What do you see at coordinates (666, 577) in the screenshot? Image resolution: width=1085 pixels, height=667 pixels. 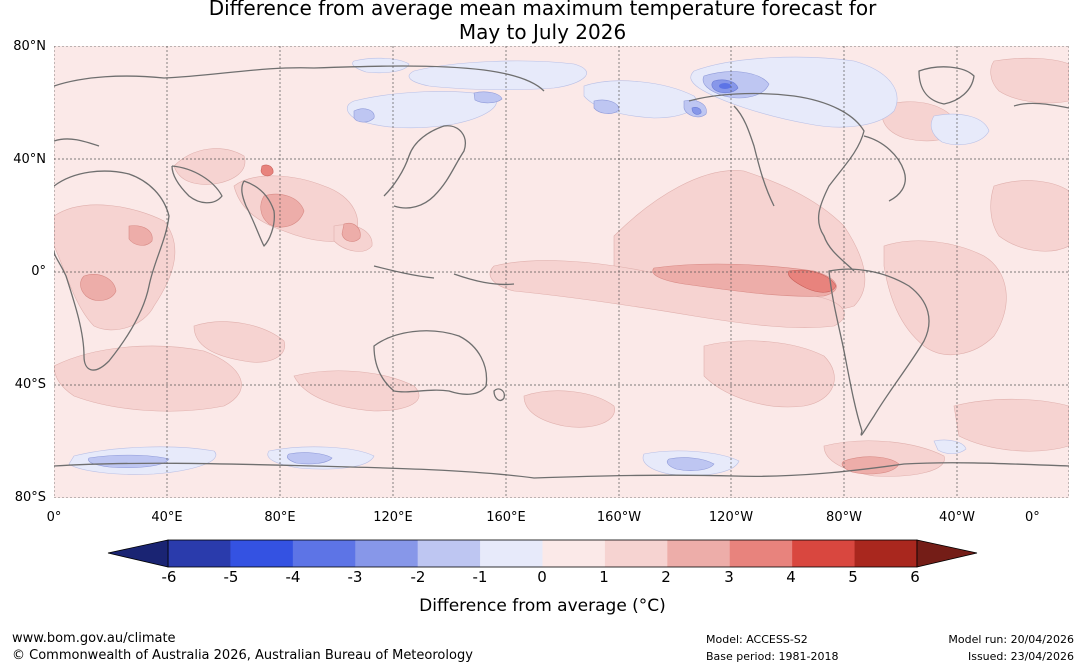 I see `colorbar-tick: 2` at bounding box center [666, 577].